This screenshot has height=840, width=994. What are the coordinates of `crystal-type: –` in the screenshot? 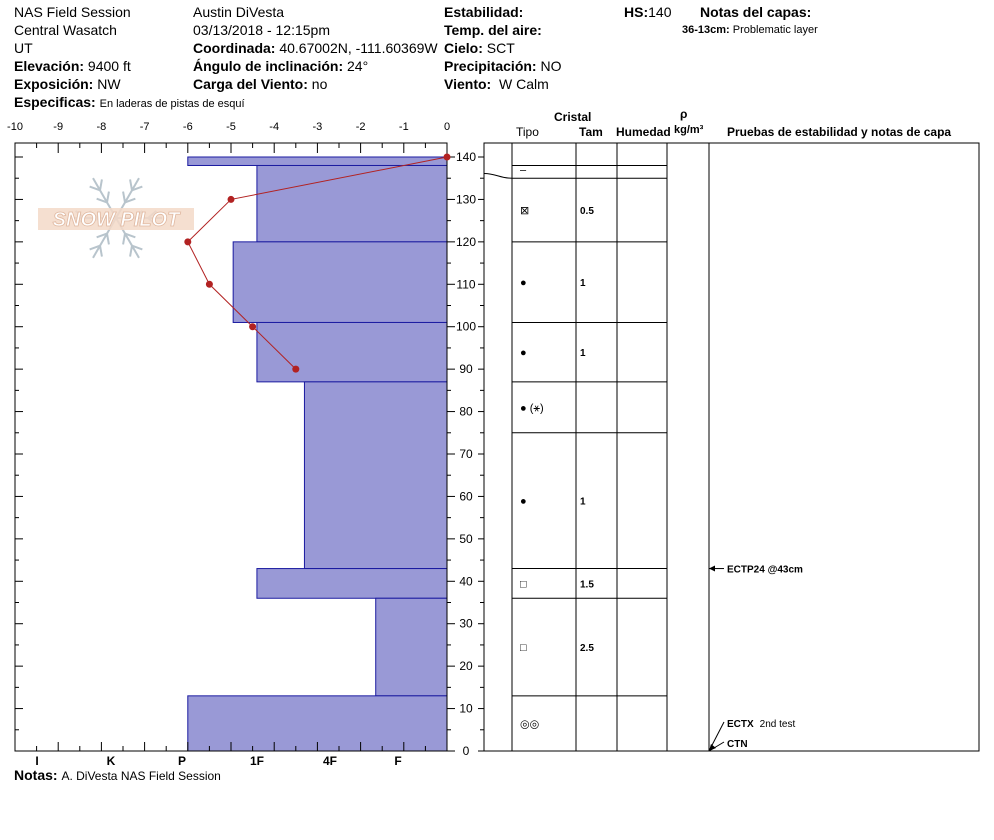 It's located at (523, 171).